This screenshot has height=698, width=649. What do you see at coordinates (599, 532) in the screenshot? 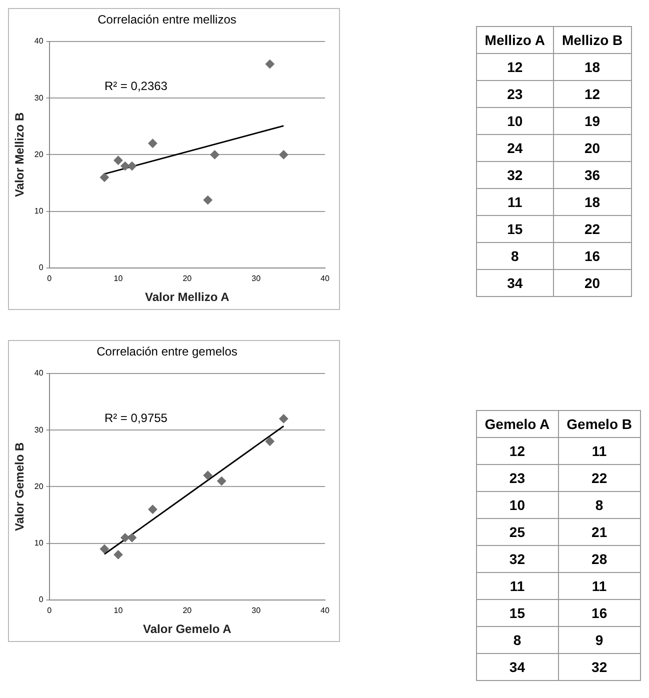
I see `text: 21` at bounding box center [599, 532].